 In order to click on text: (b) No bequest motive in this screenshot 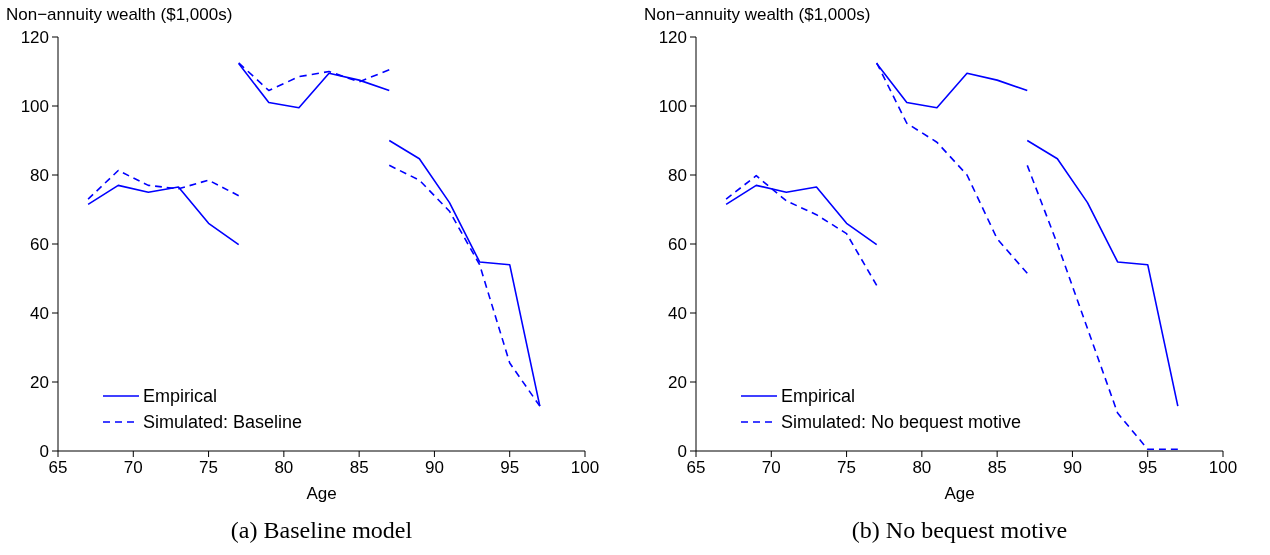, I will do `click(959, 530)`.